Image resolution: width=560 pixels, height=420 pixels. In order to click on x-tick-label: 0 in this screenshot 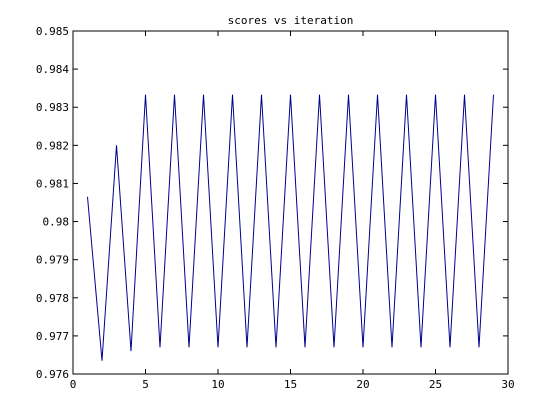, I will do `click(73, 384)`.